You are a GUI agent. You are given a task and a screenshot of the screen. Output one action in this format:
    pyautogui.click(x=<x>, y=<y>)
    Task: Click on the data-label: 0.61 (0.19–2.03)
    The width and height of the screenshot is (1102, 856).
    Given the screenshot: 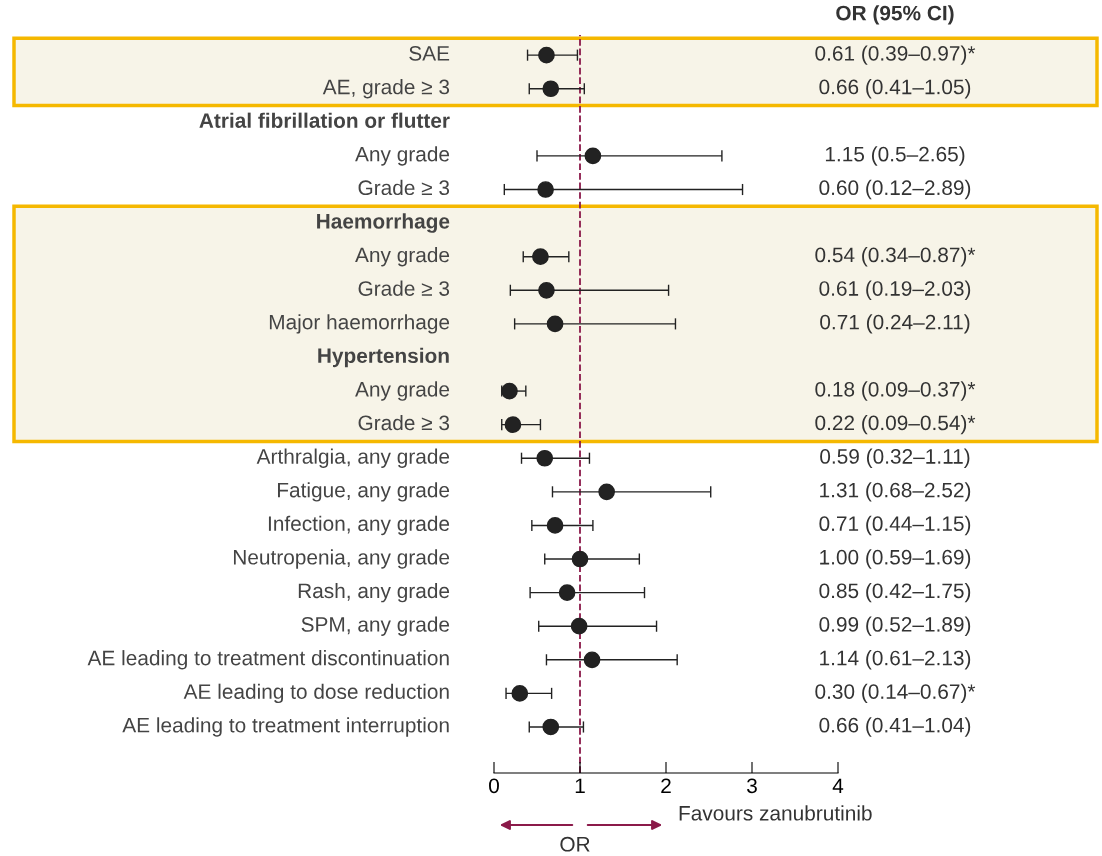 What is the action you would take?
    pyautogui.click(x=895, y=290)
    